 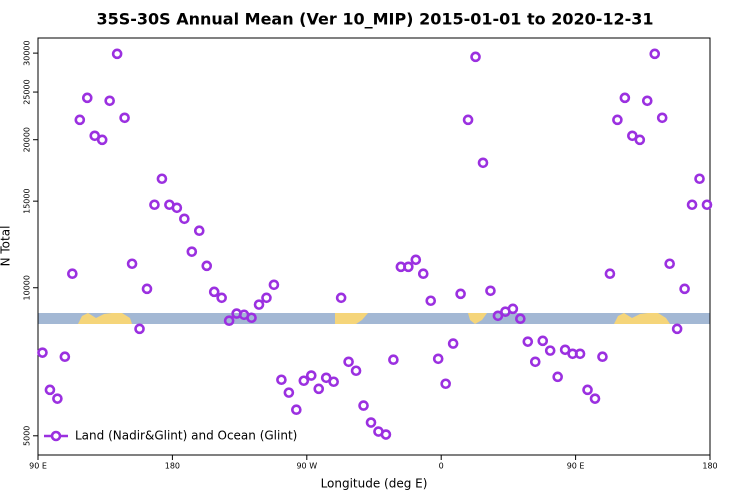 I want to click on x-axis-label: Longitude (deg E), so click(x=374, y=484).